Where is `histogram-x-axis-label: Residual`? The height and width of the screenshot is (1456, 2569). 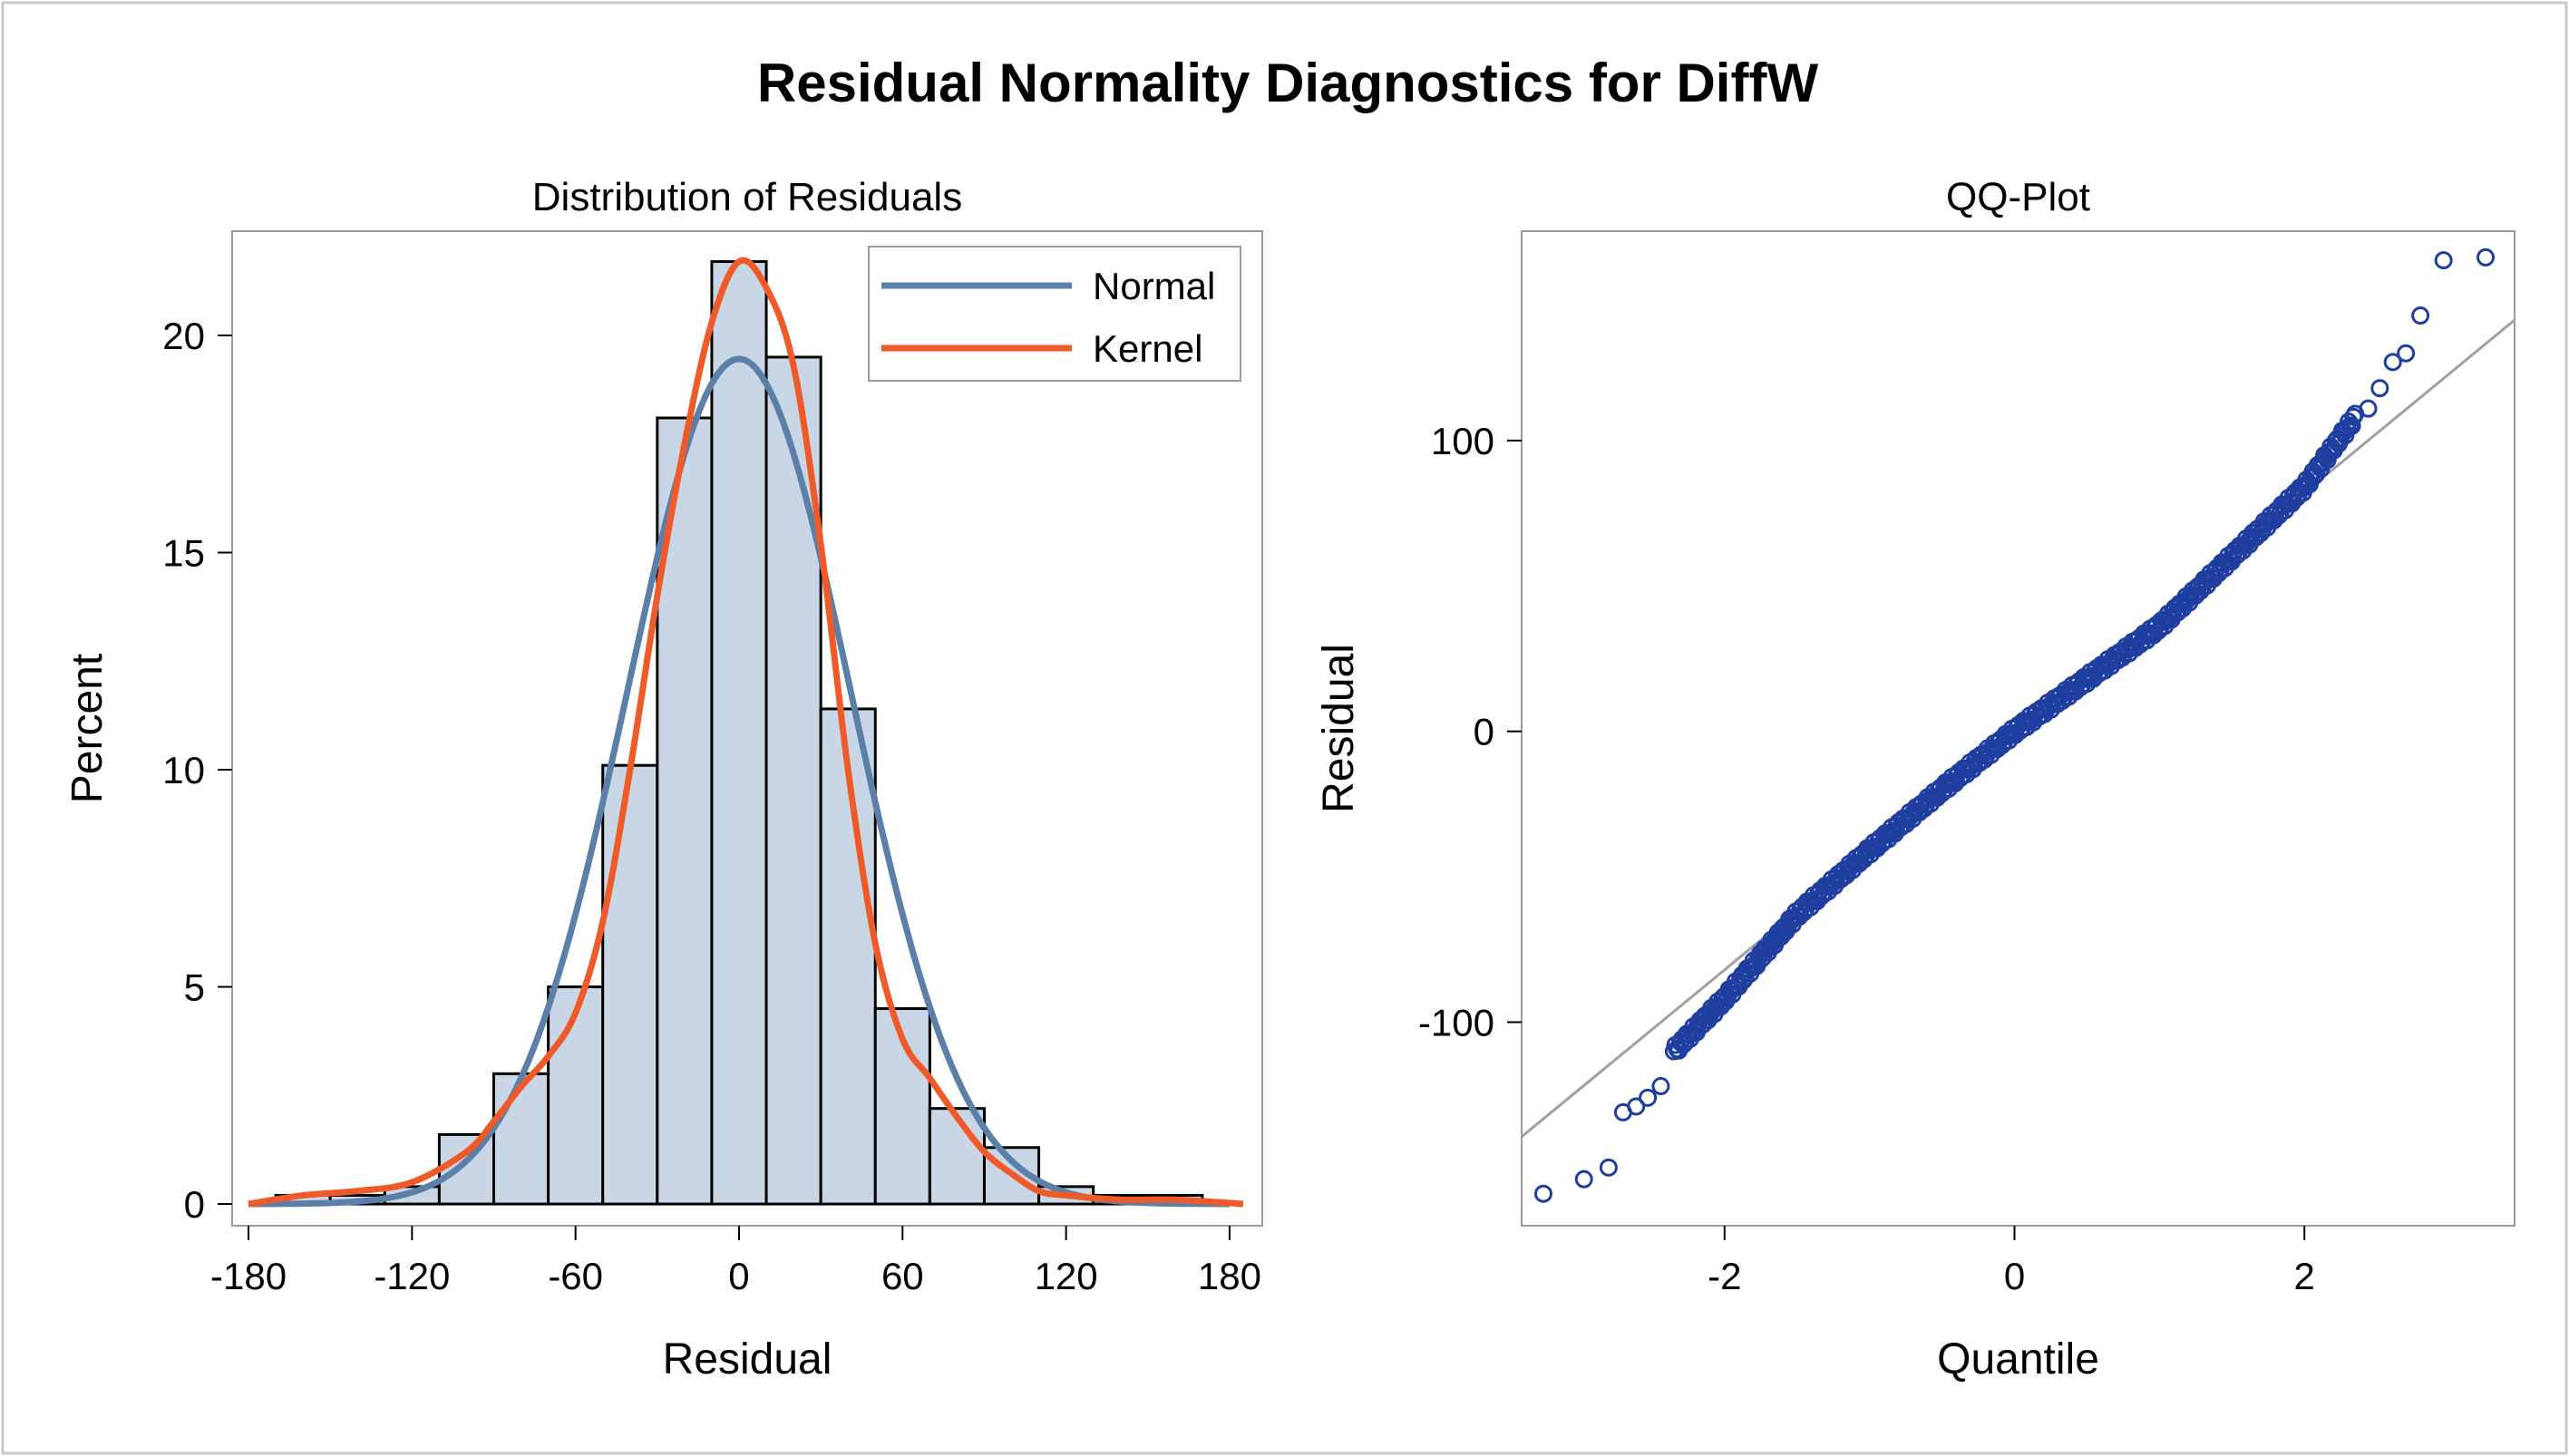 histogram-x-axis-label: Residual is located at coordinates (747, 1359).